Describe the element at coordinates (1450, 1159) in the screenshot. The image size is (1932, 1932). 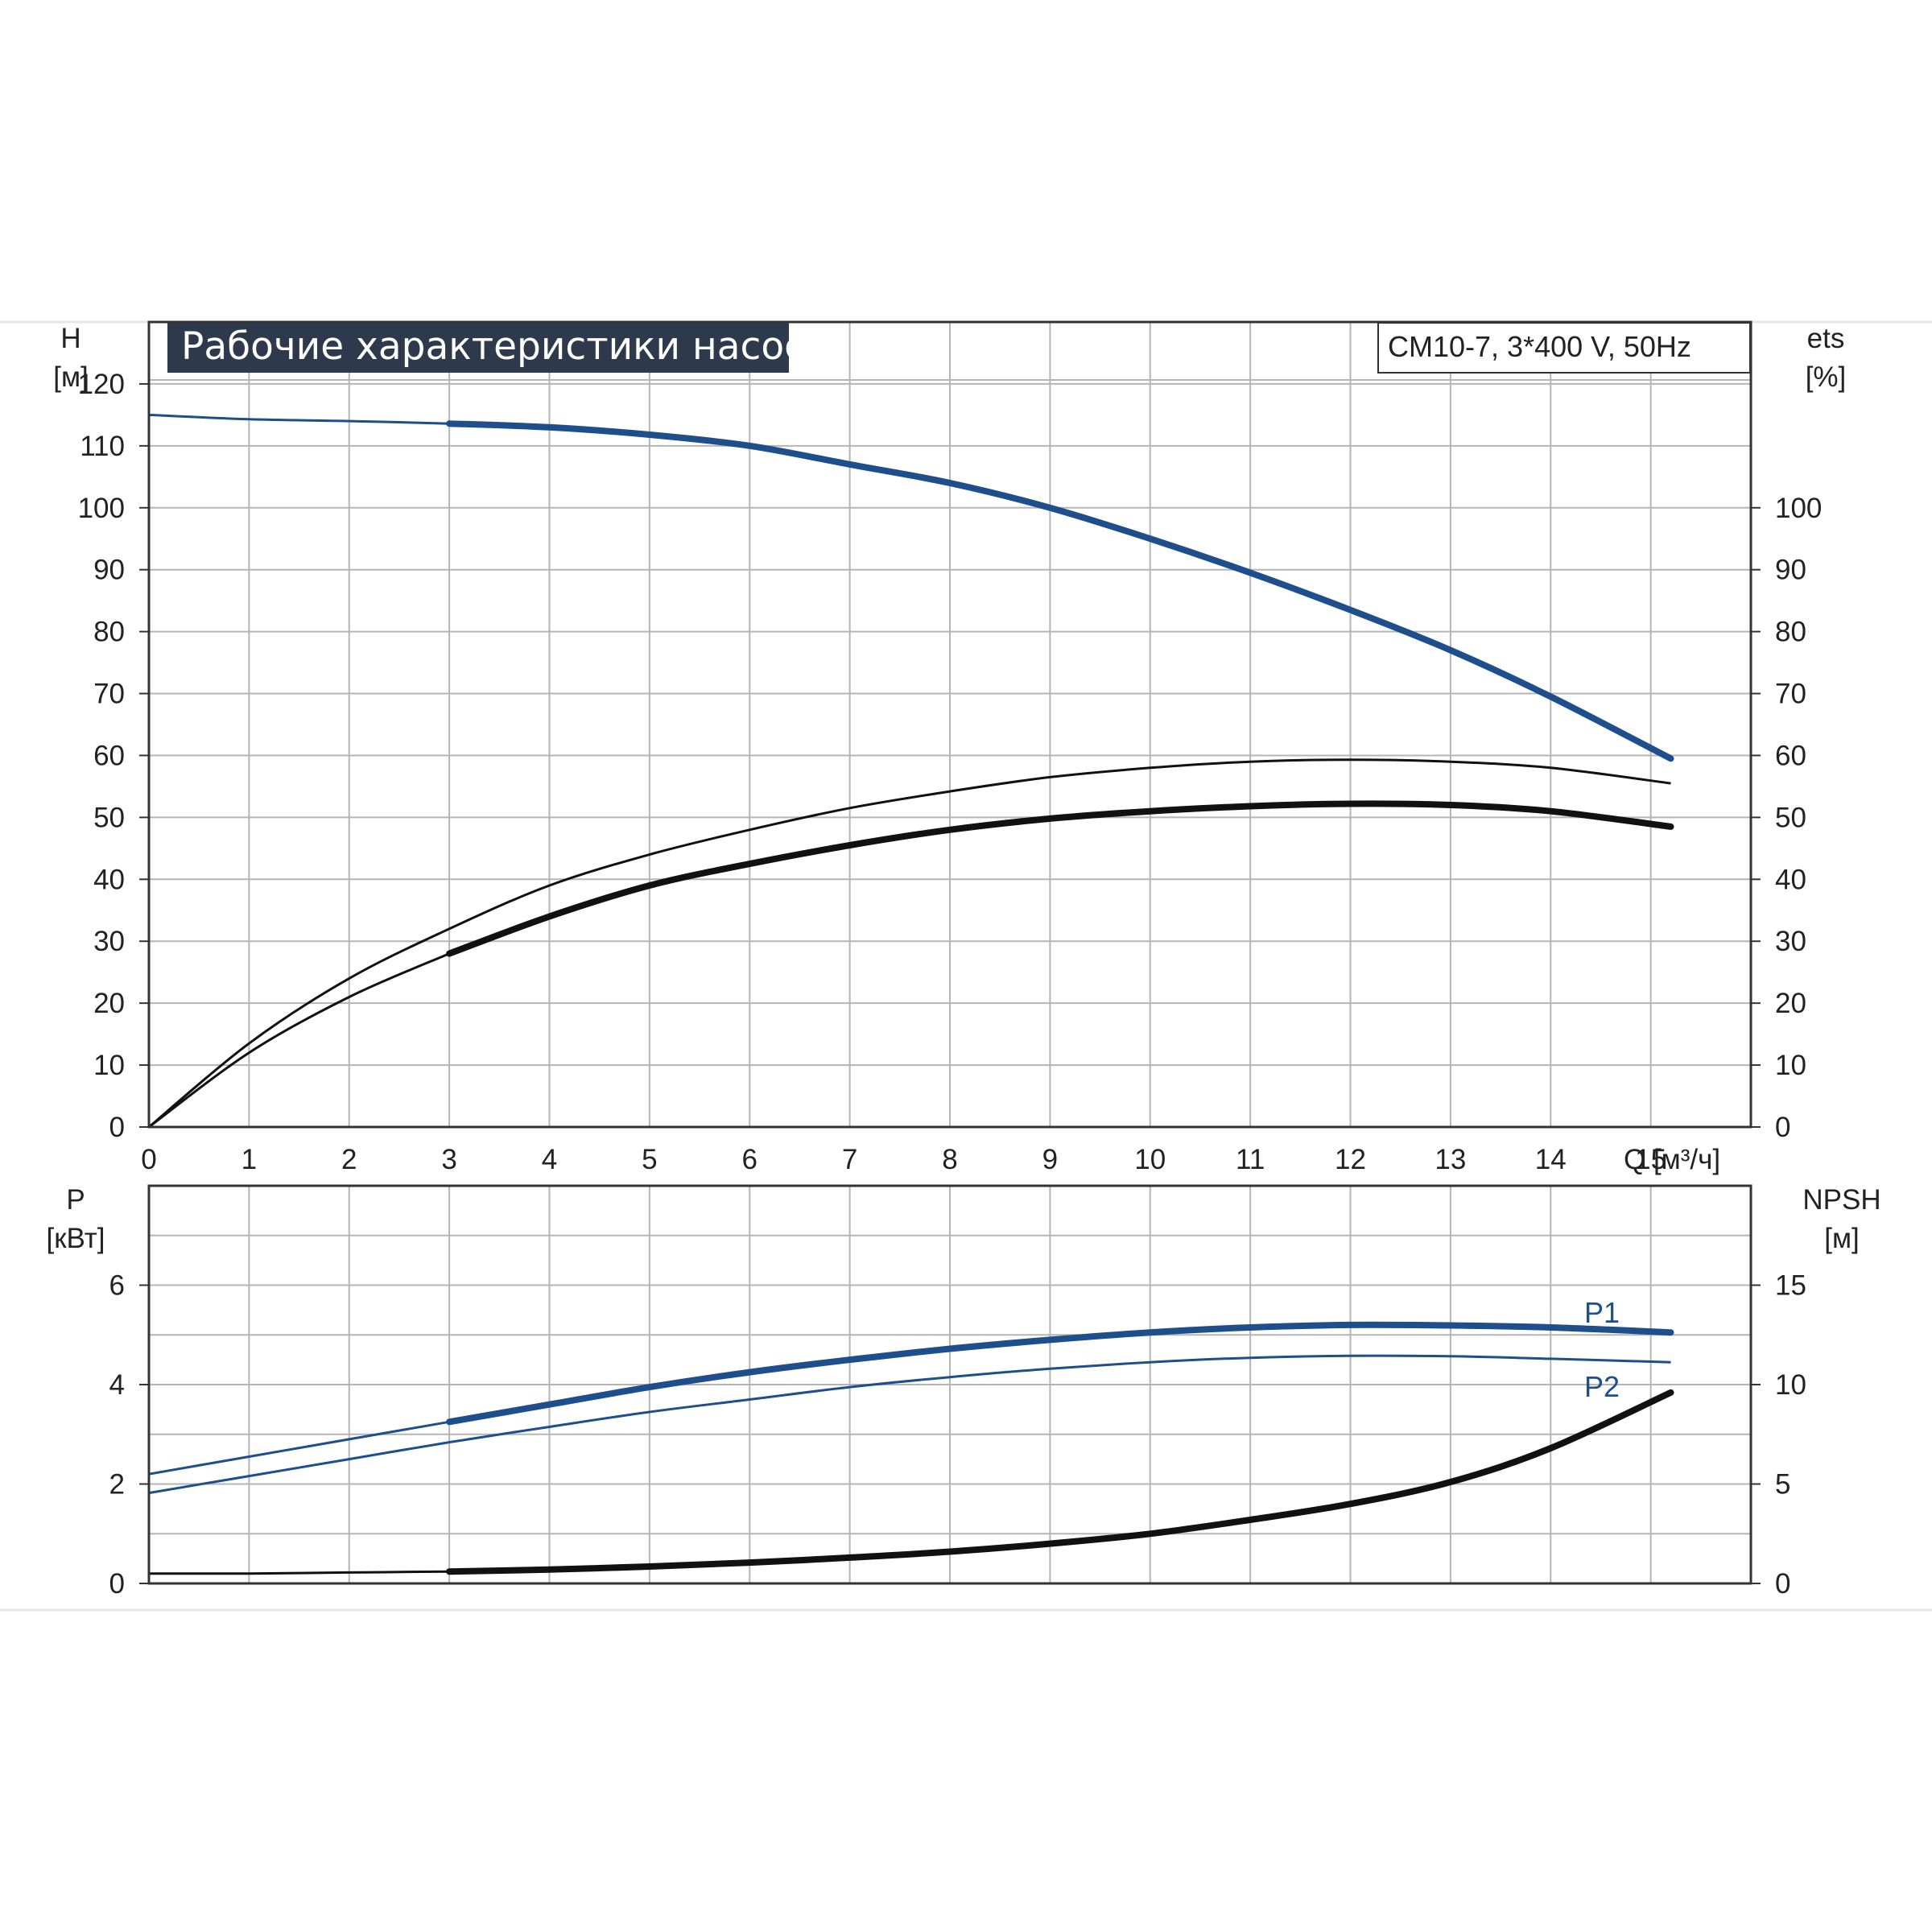
I see `x-tick-label: 13` at that location.